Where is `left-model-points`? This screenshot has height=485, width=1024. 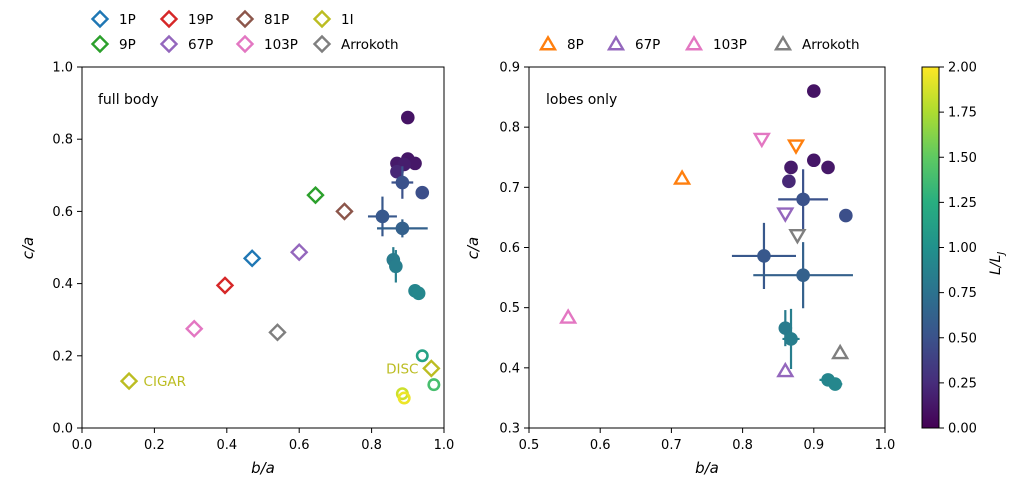 left-model-points is located at coordinates (404, 257).